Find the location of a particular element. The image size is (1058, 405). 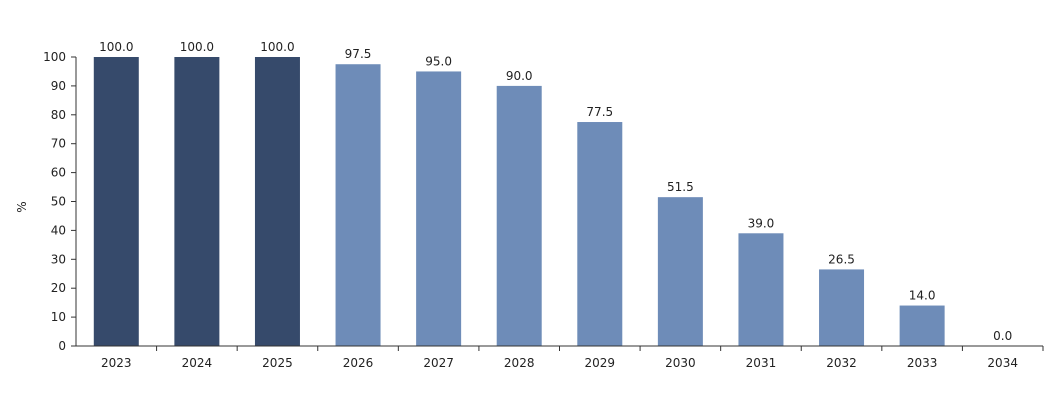

x-tick-label-2031: 2031 is located at coordinates (761, 363).